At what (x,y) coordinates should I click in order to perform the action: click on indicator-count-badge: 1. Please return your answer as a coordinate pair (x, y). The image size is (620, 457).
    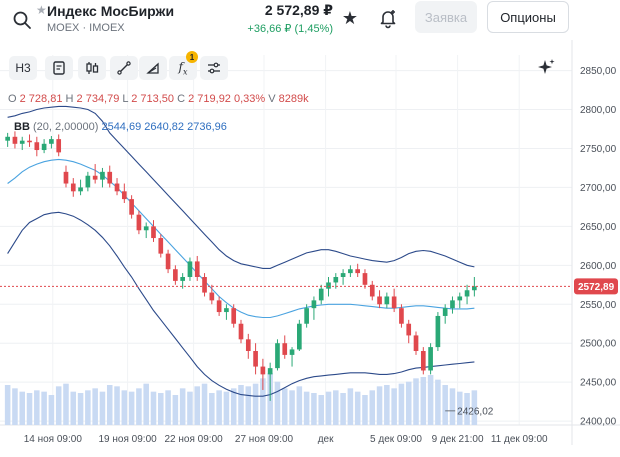
    Looking at the image, I should click on (192, 57).